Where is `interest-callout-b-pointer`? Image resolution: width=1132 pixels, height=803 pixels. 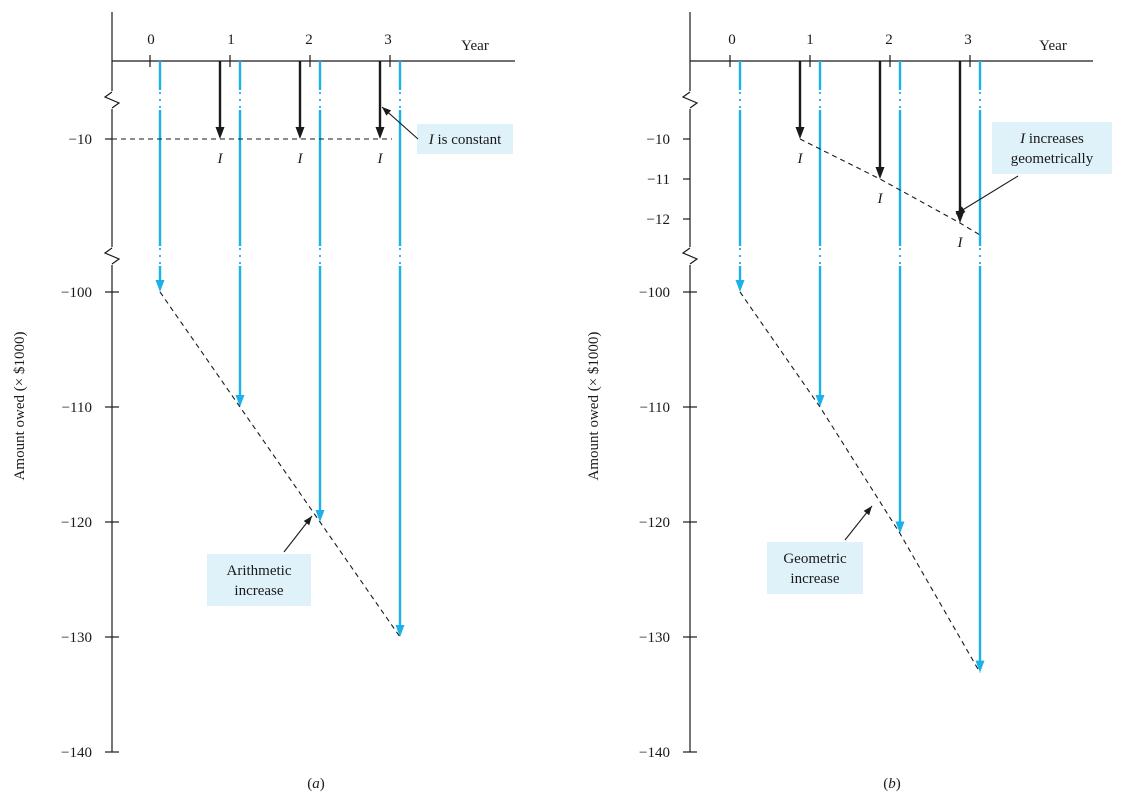
interest-callout-b-pointer is located at coordinates (987, 195).